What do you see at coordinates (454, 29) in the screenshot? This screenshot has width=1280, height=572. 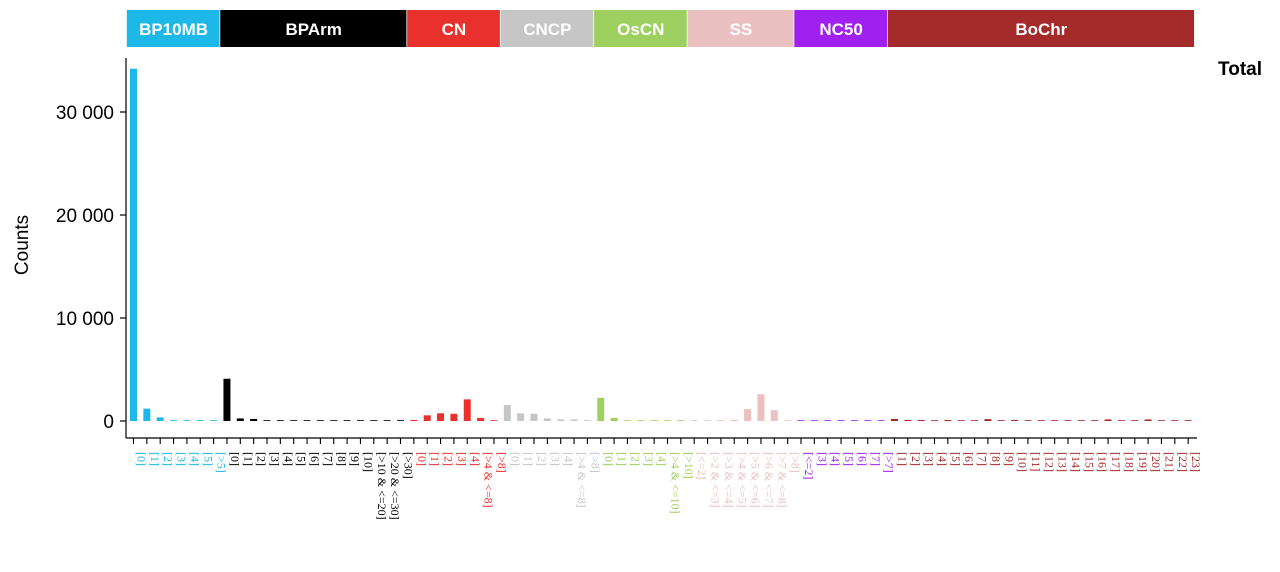 I see `strip-label-cn: CN` at bounding box center [454, 29].